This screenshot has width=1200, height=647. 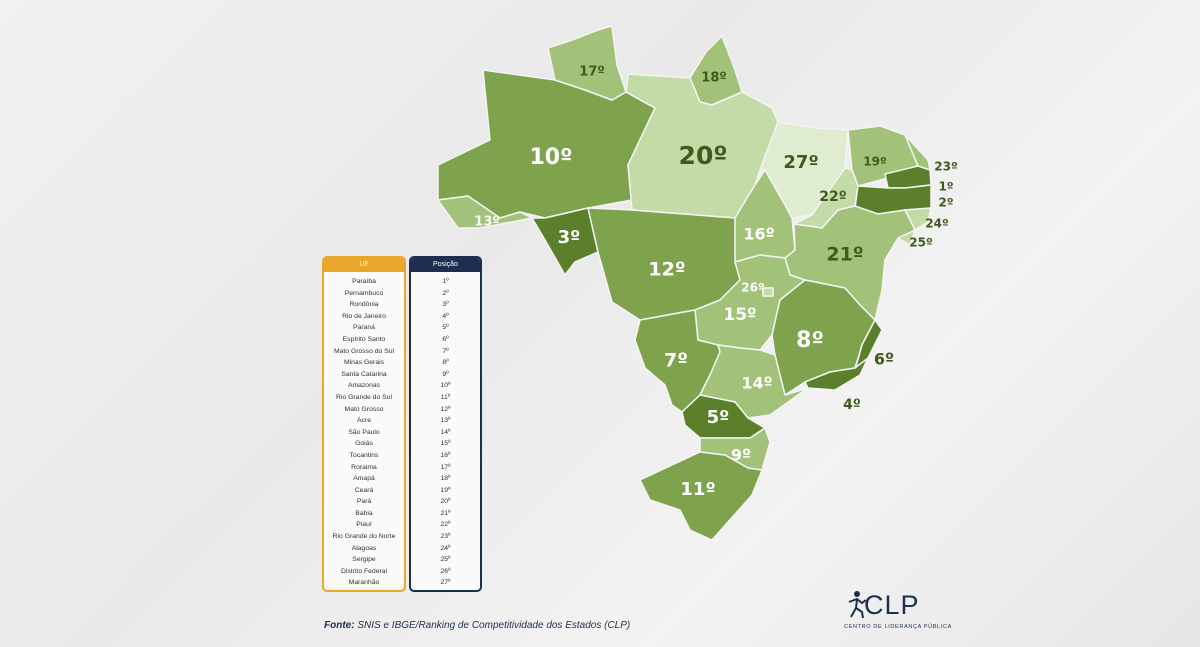 I want to click on state-rank-label: 20º, so click(x=703, y=155).